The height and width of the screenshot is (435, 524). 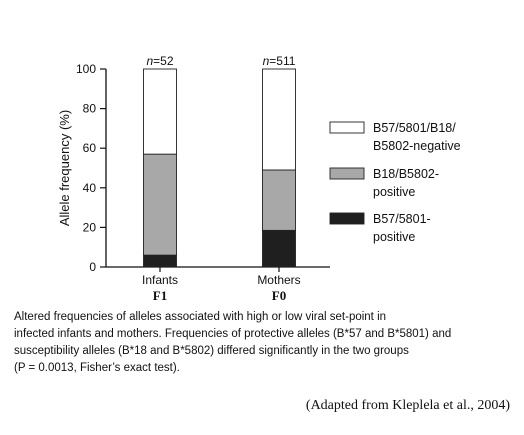 What do you see at coordinates (90, 188) in the screenshot?
I see `y-tick-label: 40` at bounding box center [90, 188].